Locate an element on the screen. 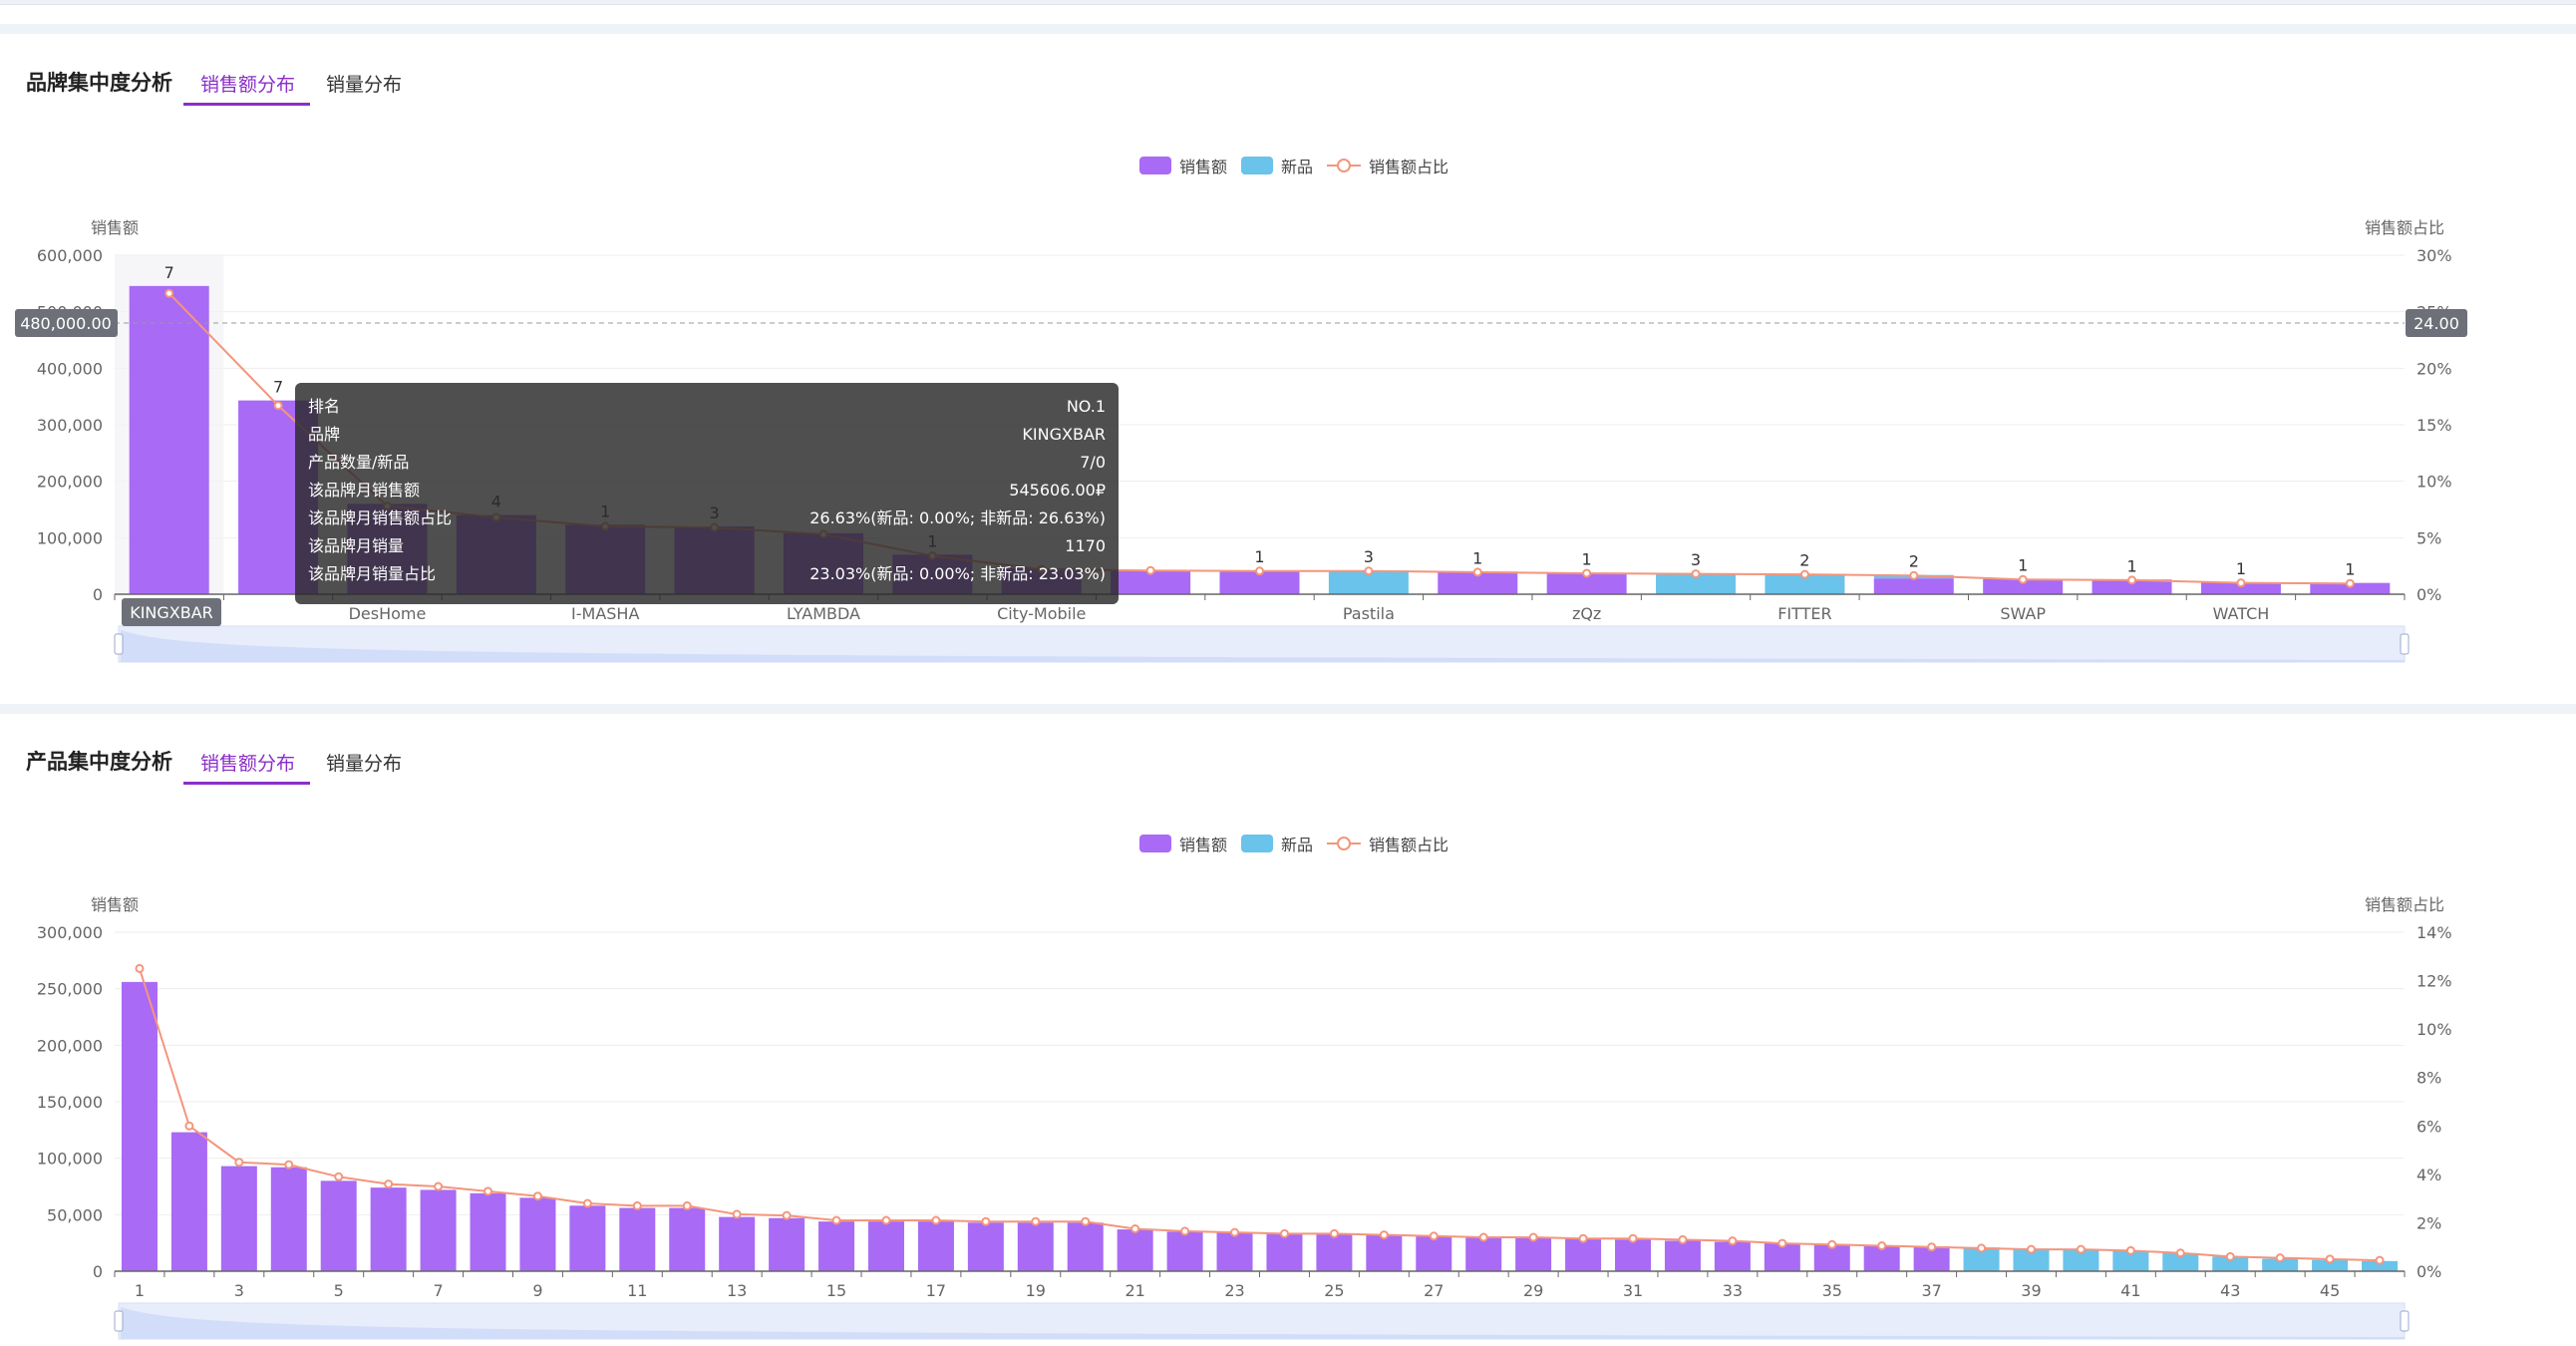  y-tick-label: 300,000 is located at coordinates (70, 425).